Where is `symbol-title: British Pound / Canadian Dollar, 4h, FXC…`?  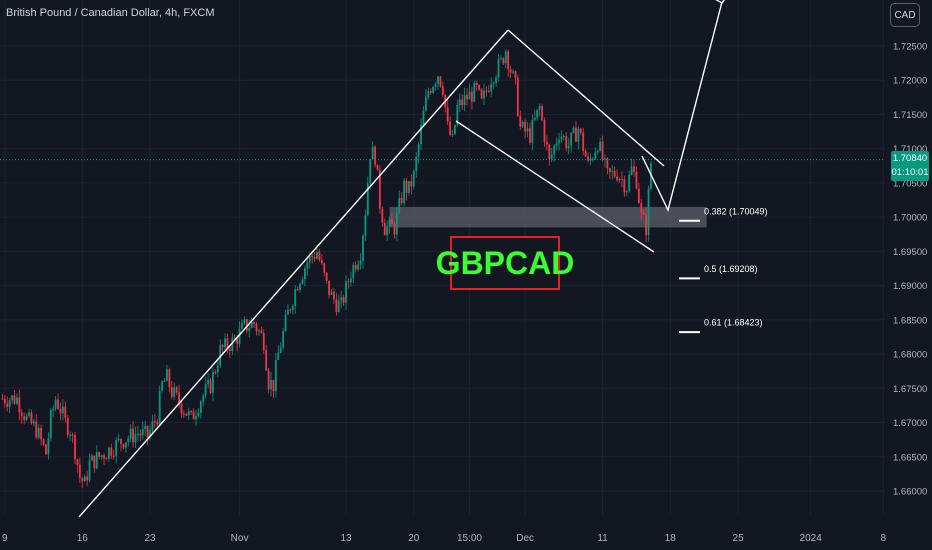 symbol-title: British Pound / Canadian Dollar, 4h, FXC… is located at coordinates (110, 13).